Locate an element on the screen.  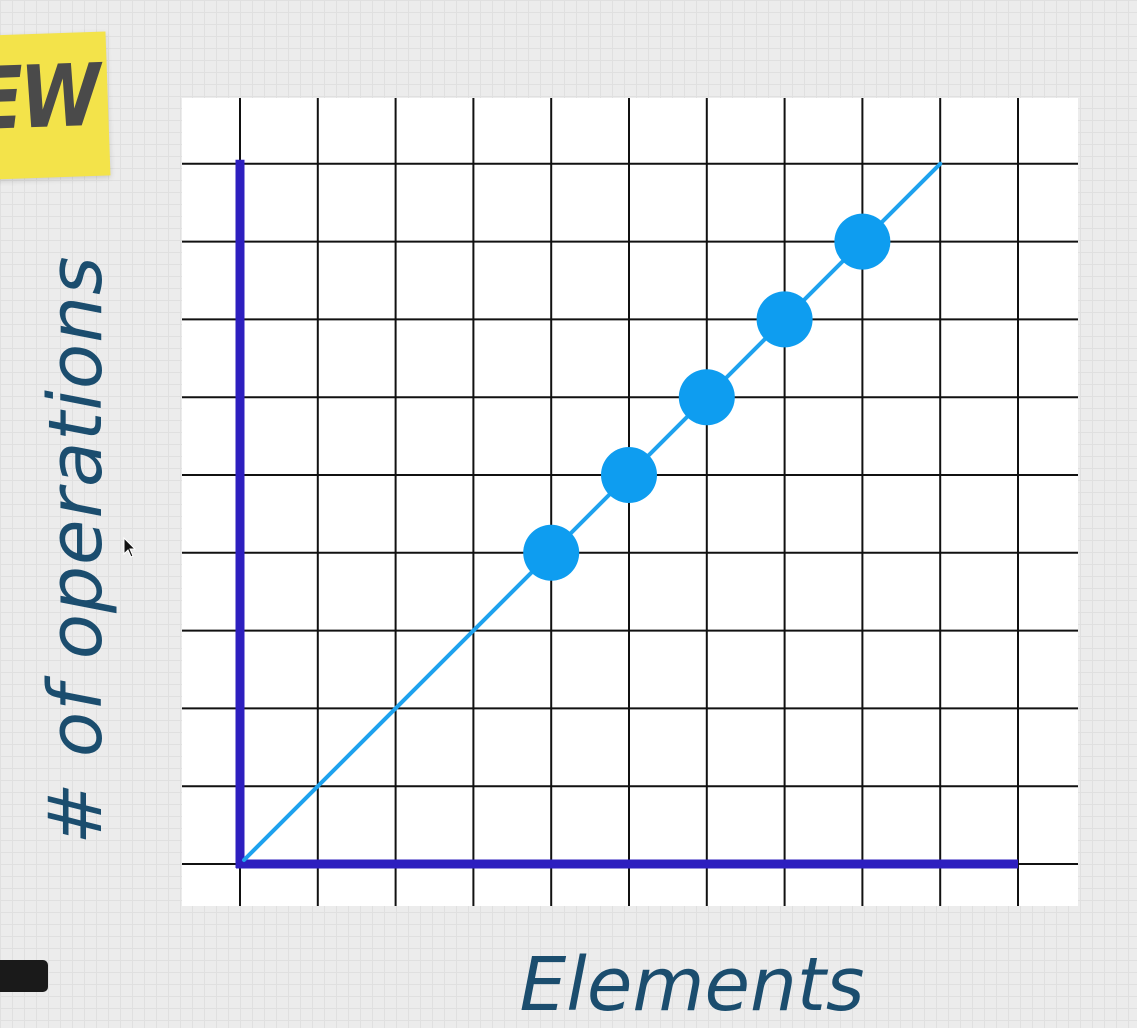
x-axis-label: Elements is located at coordinates (692, 985).